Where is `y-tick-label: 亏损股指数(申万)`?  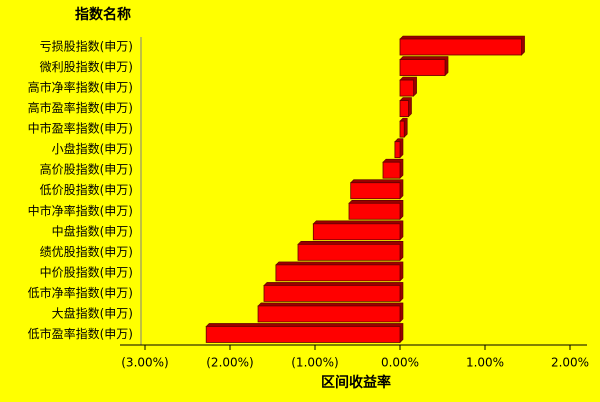
y-tick-label: 亏损股指数(申万) is located at coordinates (86, 46).